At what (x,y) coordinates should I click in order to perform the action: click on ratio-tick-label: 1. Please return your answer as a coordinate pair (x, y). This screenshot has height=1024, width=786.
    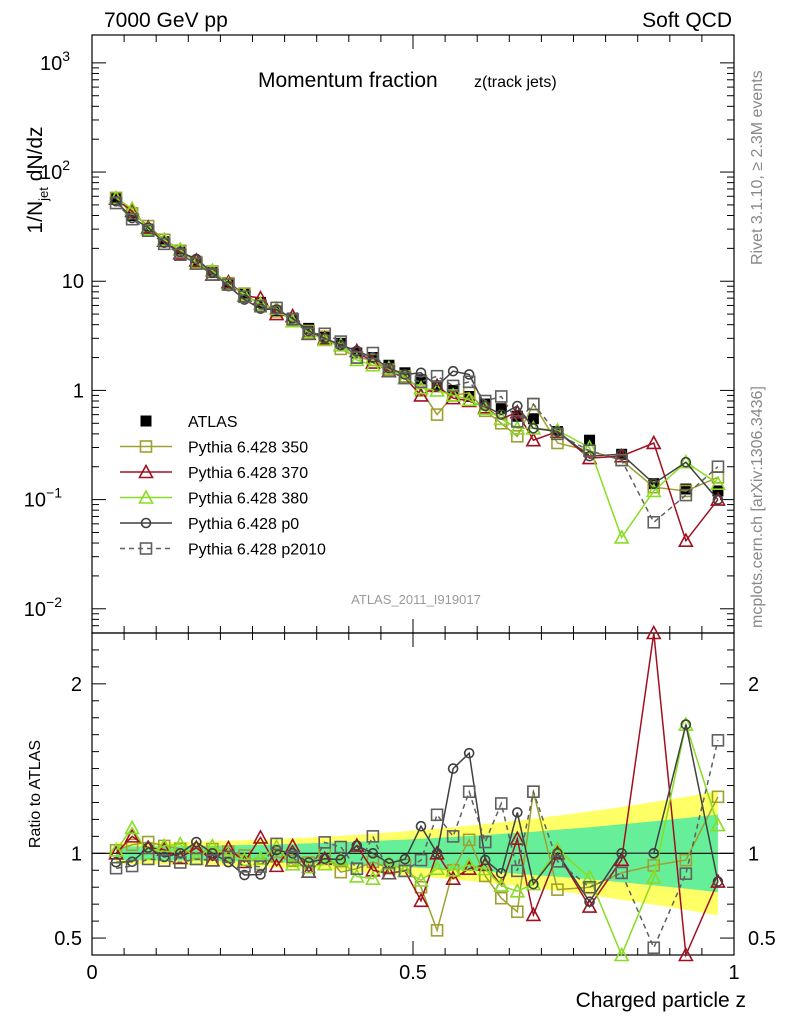
    Looking at the image, I should click on (76, 854).